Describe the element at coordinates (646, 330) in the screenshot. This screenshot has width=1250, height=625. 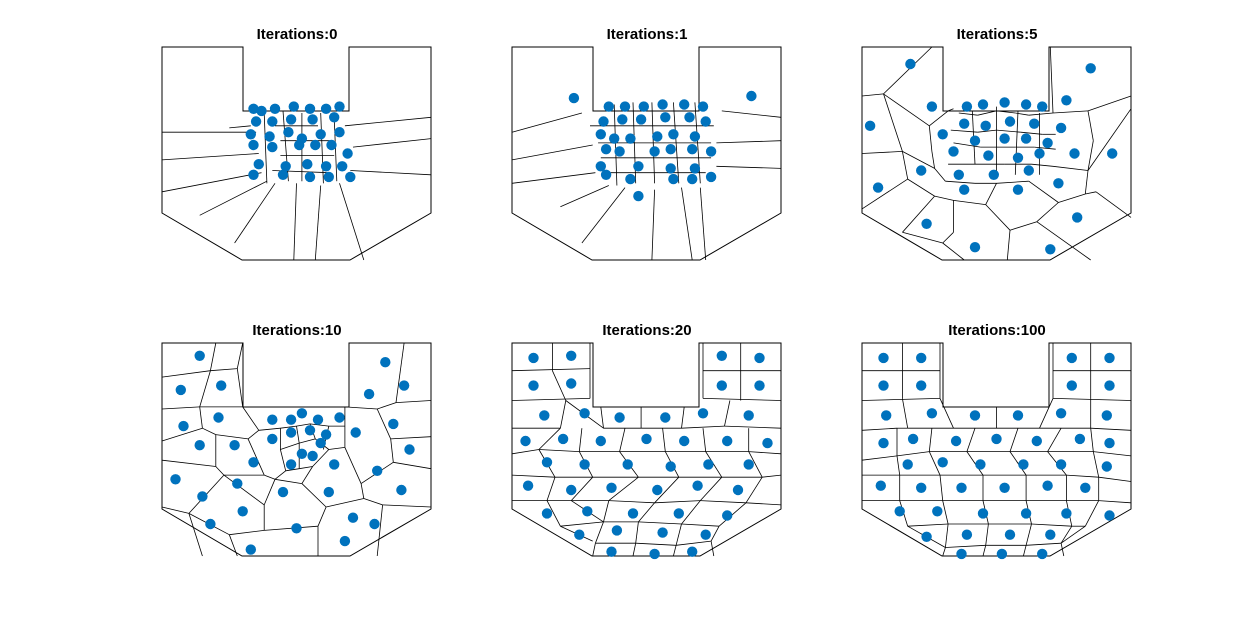
I see `panel-title-5: Iterations:20` at that location.